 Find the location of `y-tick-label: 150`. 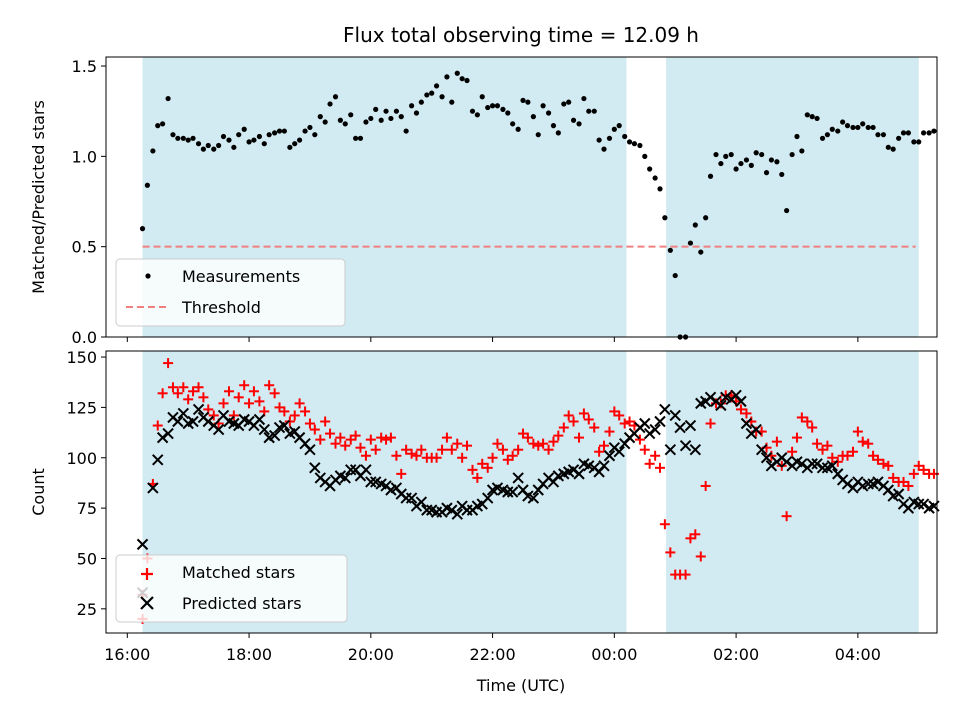

y-tick-label: 150 is located at coordinates (81, 357).